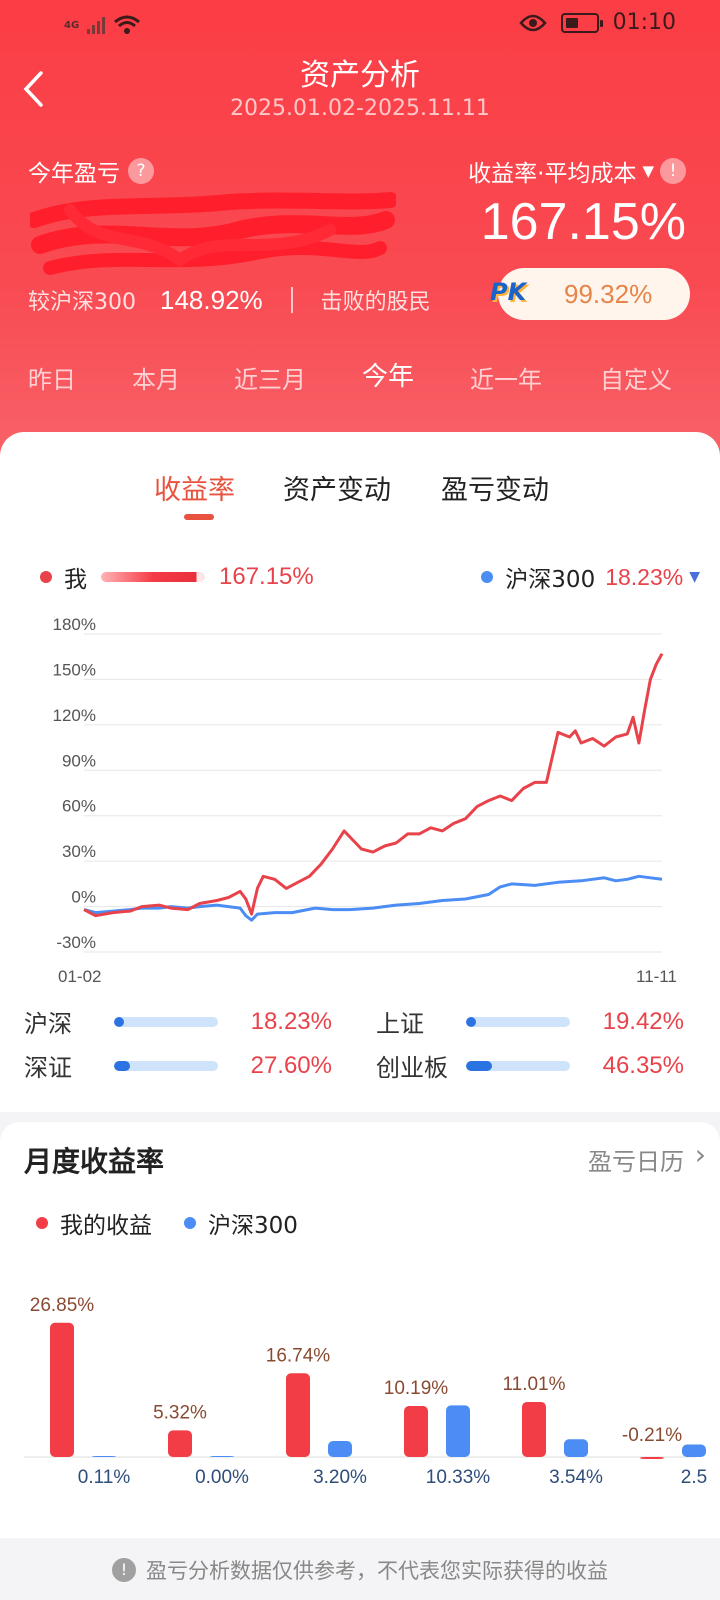 This screenshot has width=720, height=1600. I want to click on y-tick-label: 150%, so click(74, 669).